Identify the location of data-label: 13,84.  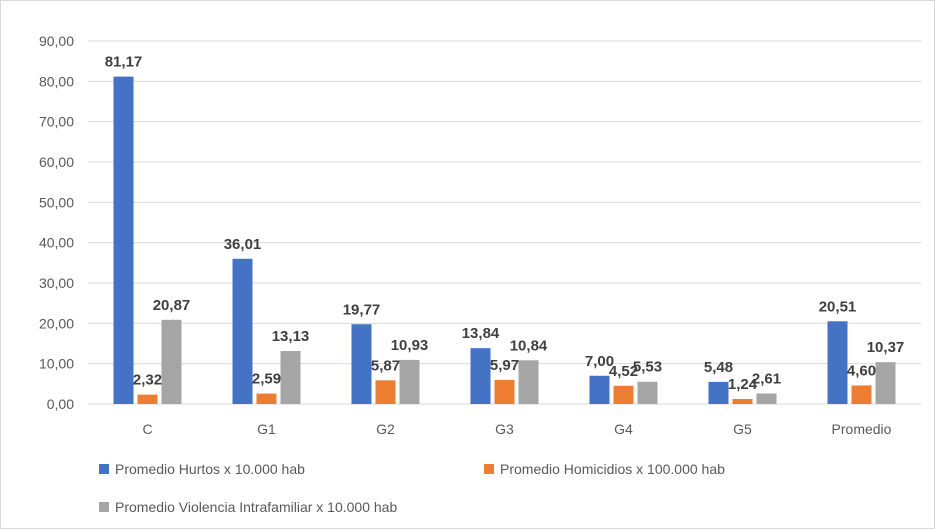
(481, 333).